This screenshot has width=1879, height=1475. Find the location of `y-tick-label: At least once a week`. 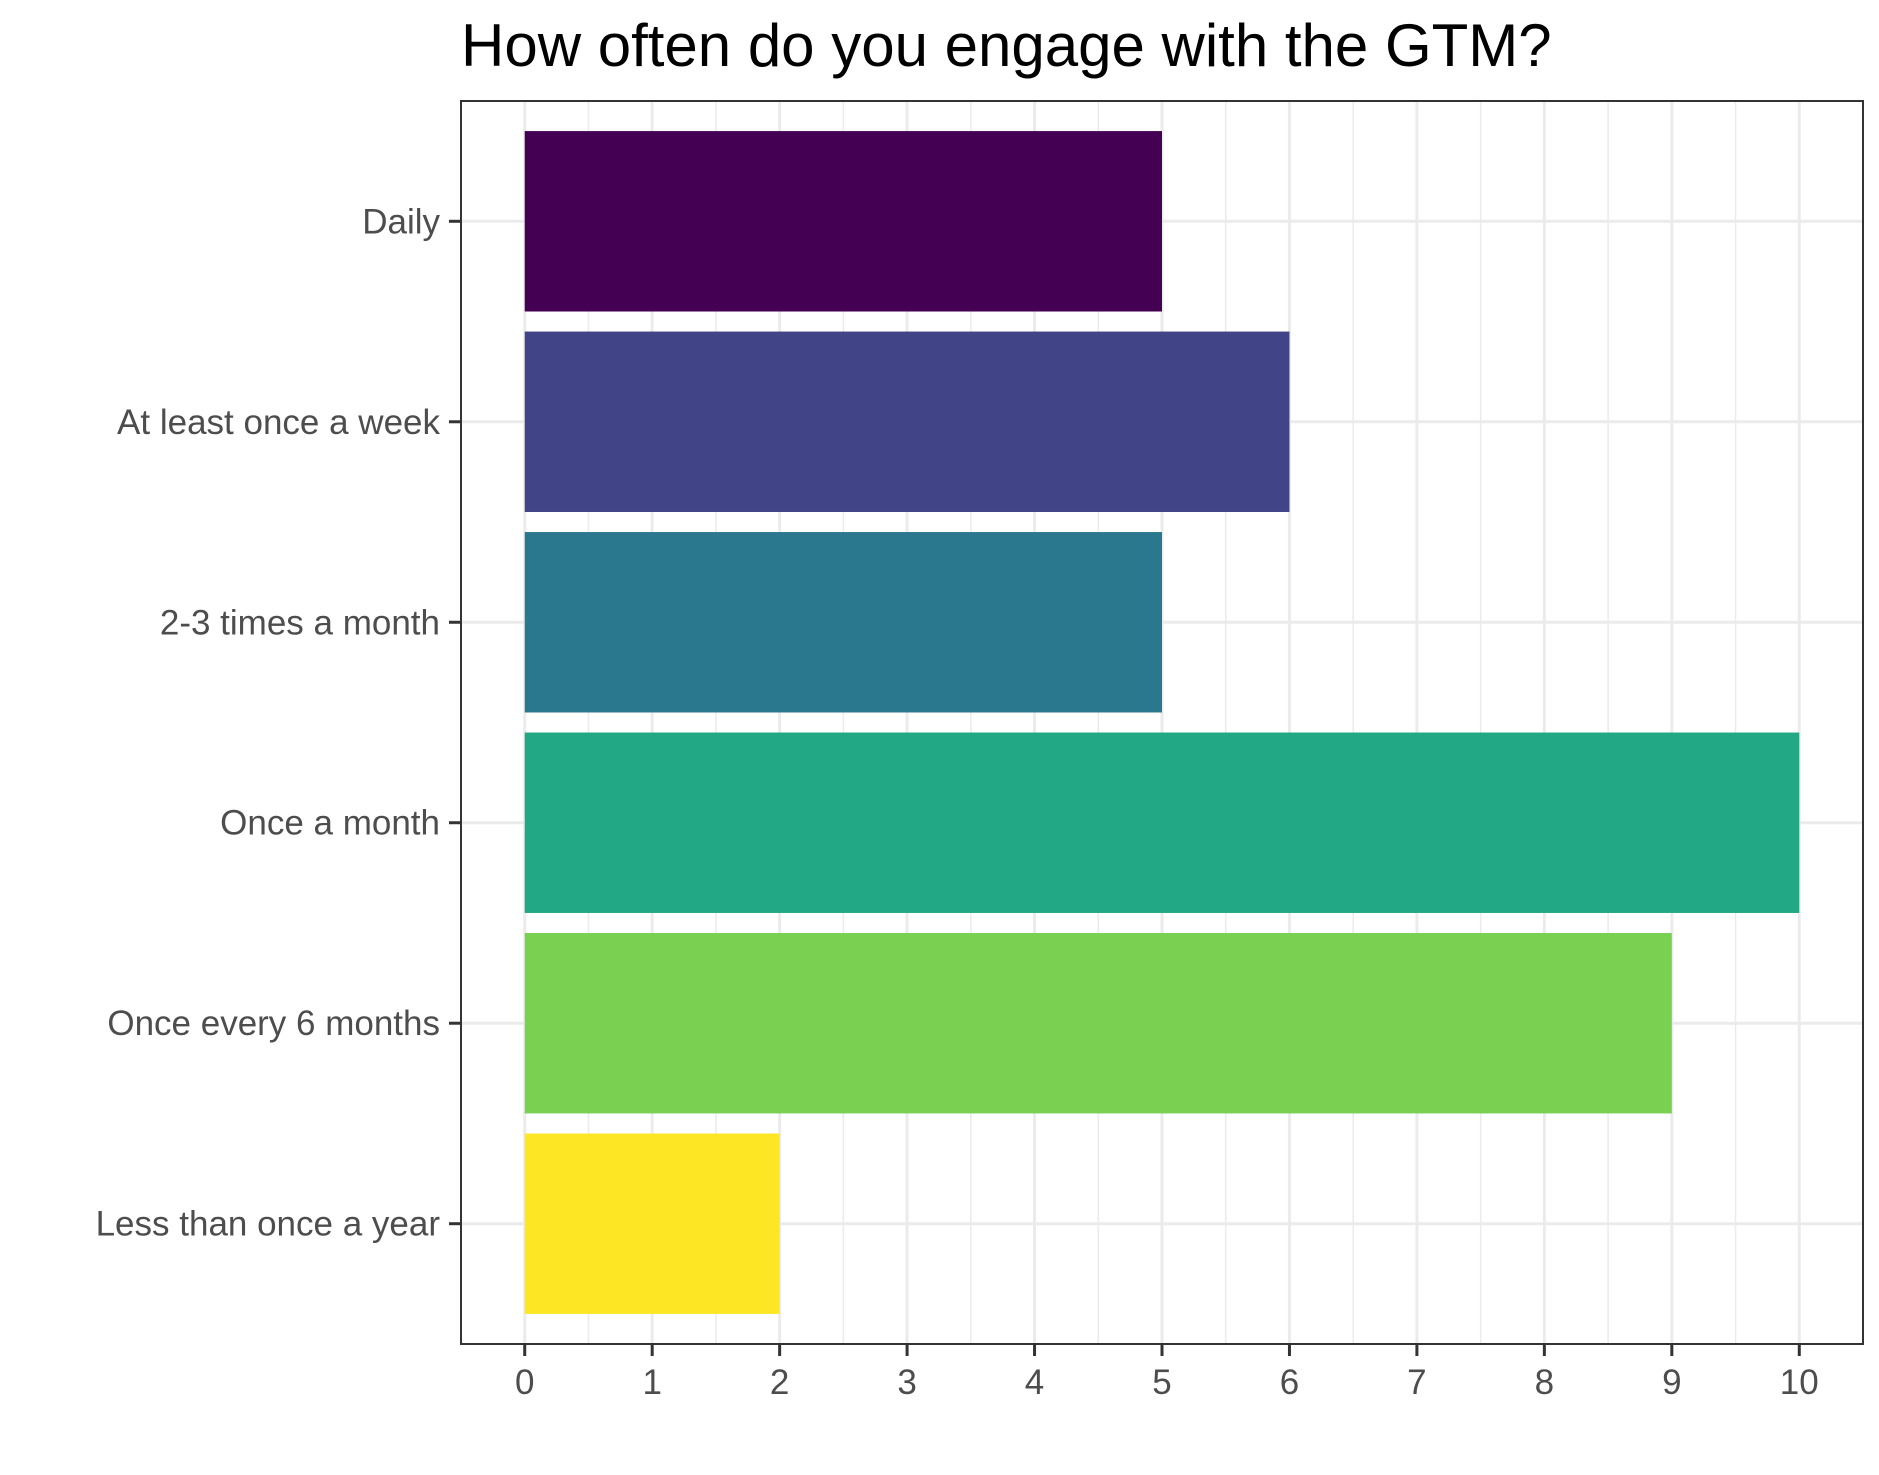

y-tick-label: At least once a week is located at coordinates (278, 422).